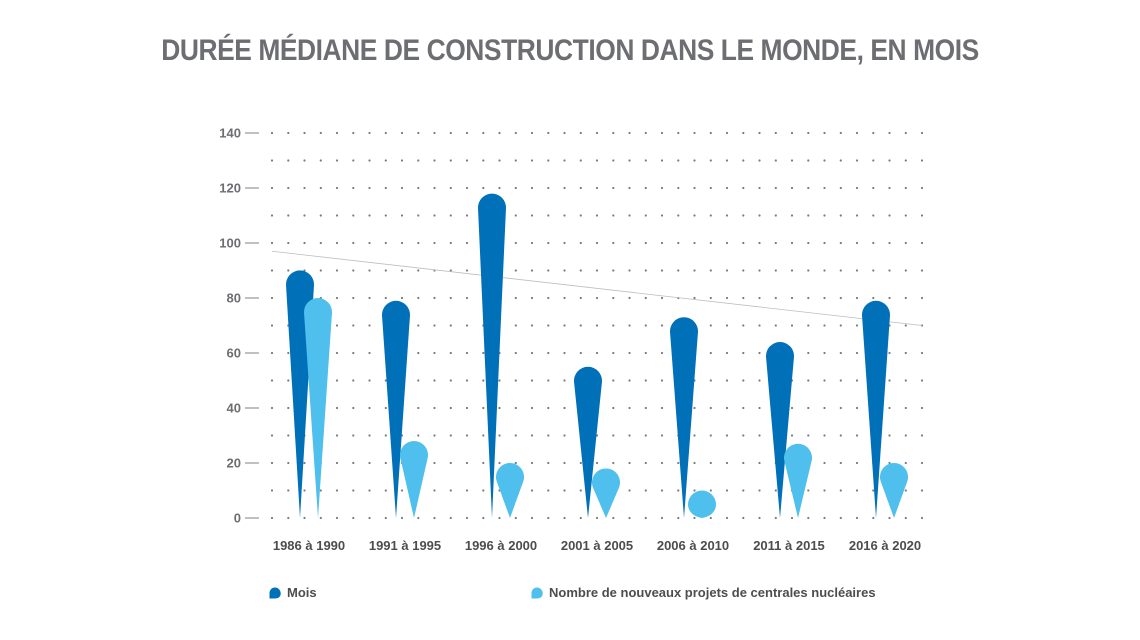 The width and height of the screenshot is (1140, 640). Describe the element at coordinates (597, 288) in the screenshot. I see `trendline` at that location.